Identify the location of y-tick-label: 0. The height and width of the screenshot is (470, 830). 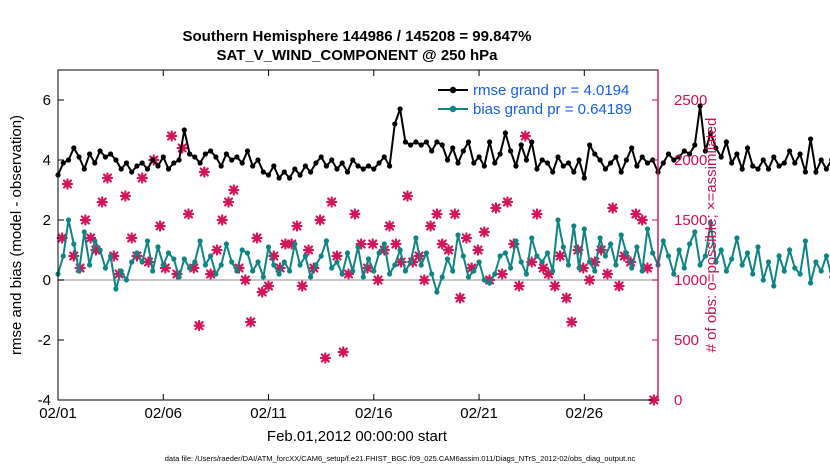
(47, 280).